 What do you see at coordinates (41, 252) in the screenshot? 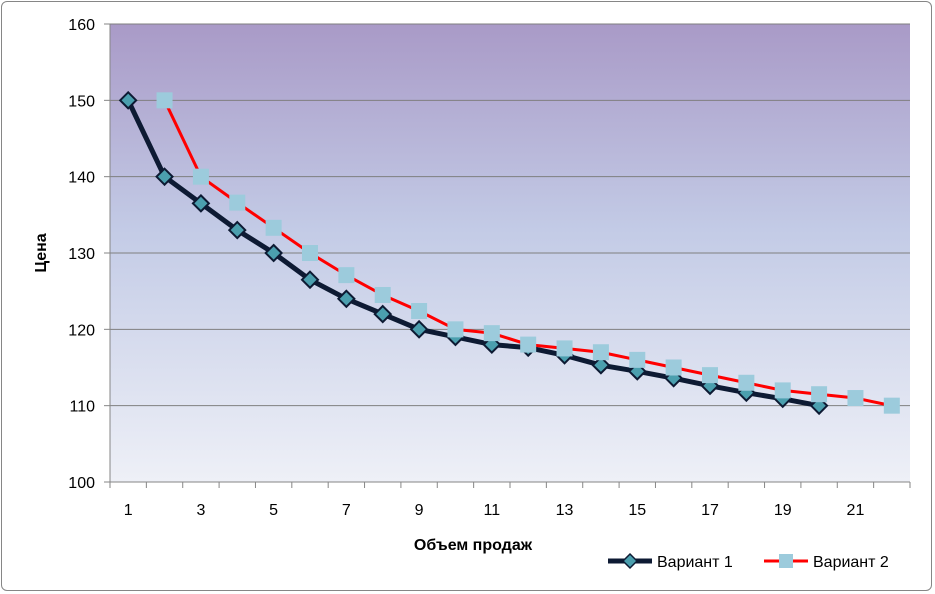
I see `y-axis-title: Цена` at bounding box center [41, 252].